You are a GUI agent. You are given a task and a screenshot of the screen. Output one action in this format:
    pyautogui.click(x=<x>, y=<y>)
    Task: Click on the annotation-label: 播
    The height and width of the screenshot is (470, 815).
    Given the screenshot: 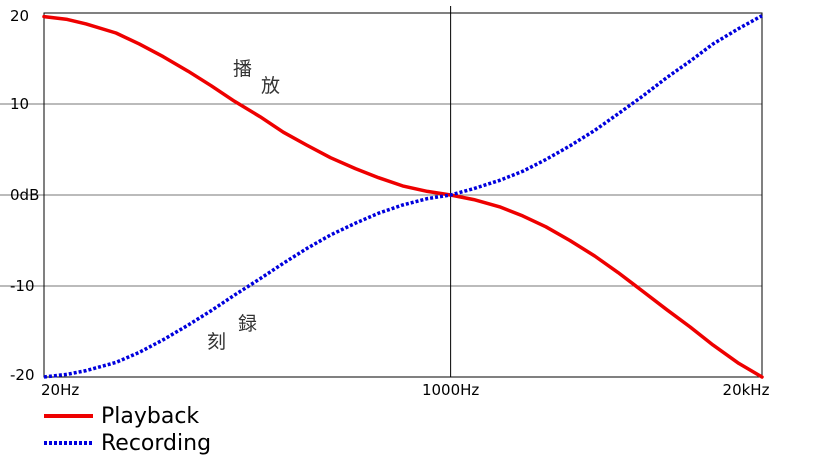 What is the action you would take?
    pyautogui.click(x=242, y=69)
    